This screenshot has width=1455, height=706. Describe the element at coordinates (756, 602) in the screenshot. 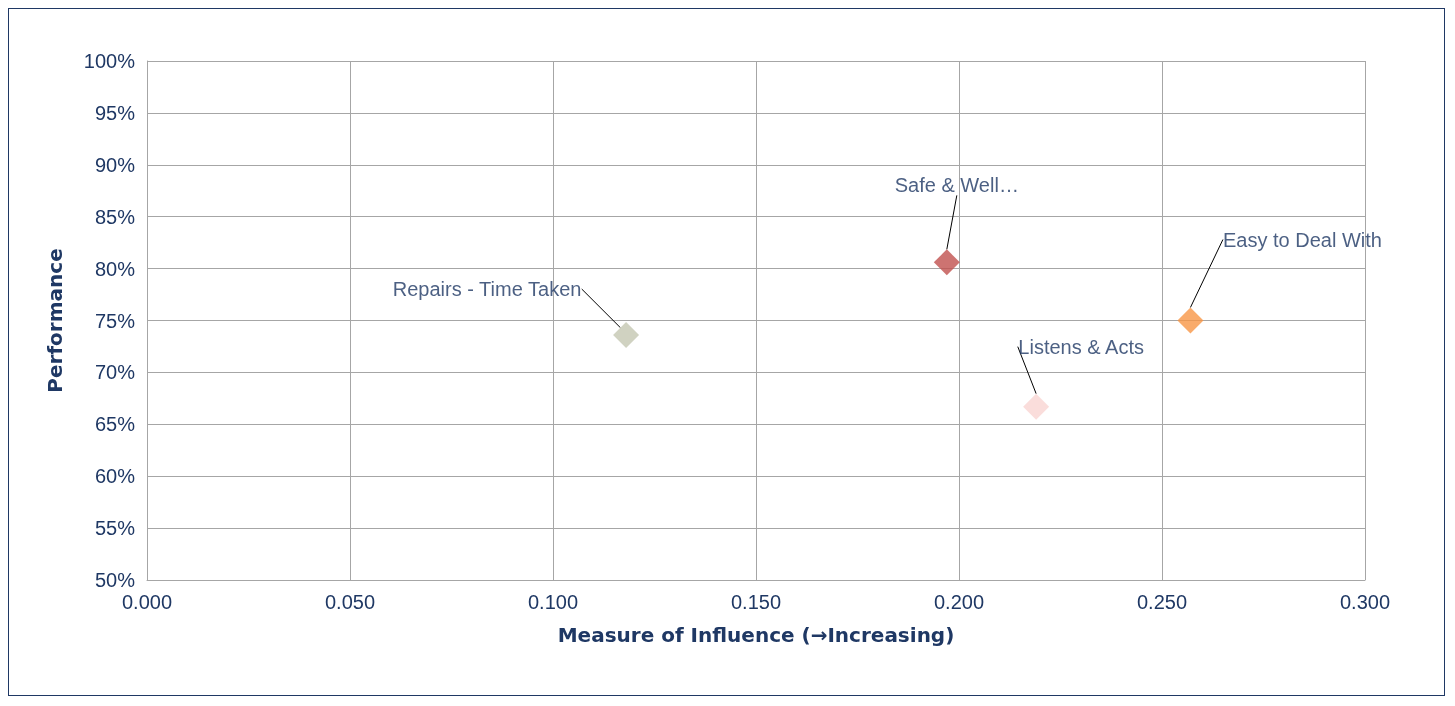

I see `x-tick-label: 0.150` at that location.